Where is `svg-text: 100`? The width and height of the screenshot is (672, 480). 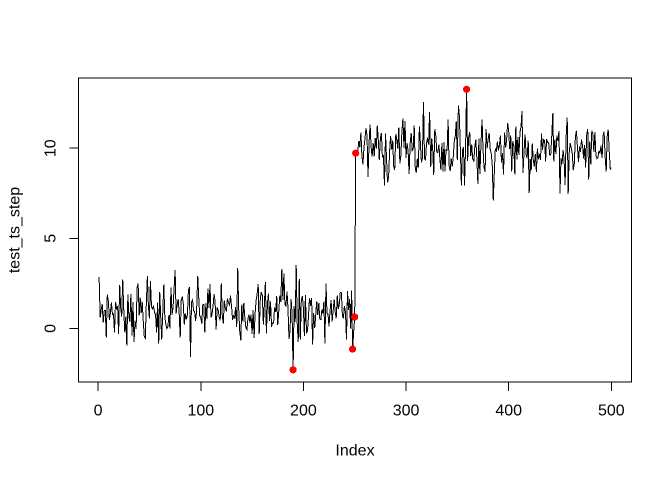
svg-text: 100 is located at coordinates (200, 411).